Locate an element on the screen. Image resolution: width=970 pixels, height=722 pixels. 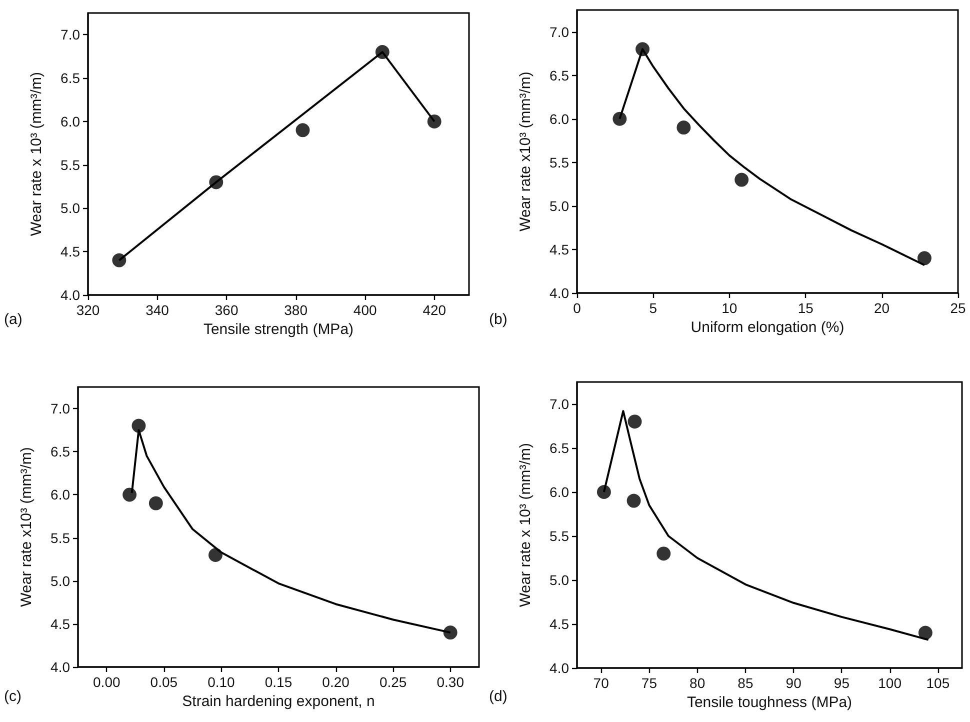
x-tick-label: 15 is located at coordinates (806, 308).